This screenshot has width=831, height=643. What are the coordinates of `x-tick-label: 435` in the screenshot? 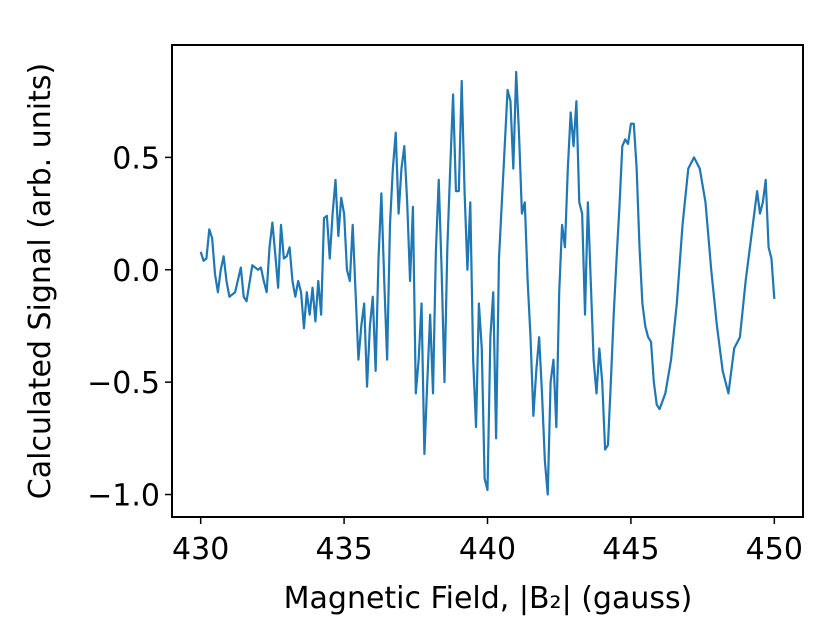 It's located at (343, 549).